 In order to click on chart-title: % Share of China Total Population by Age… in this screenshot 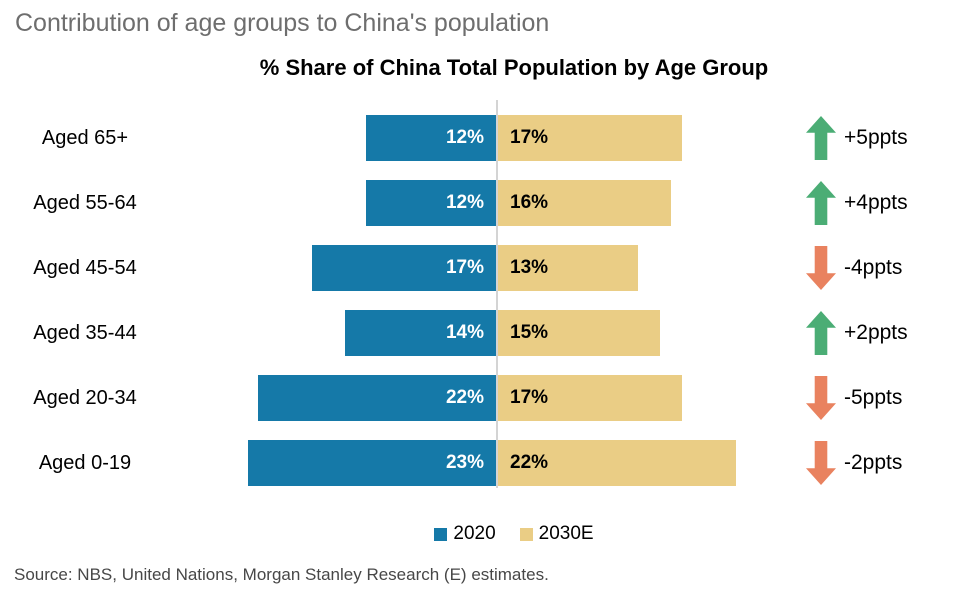, I will do `click(514, 67)`.